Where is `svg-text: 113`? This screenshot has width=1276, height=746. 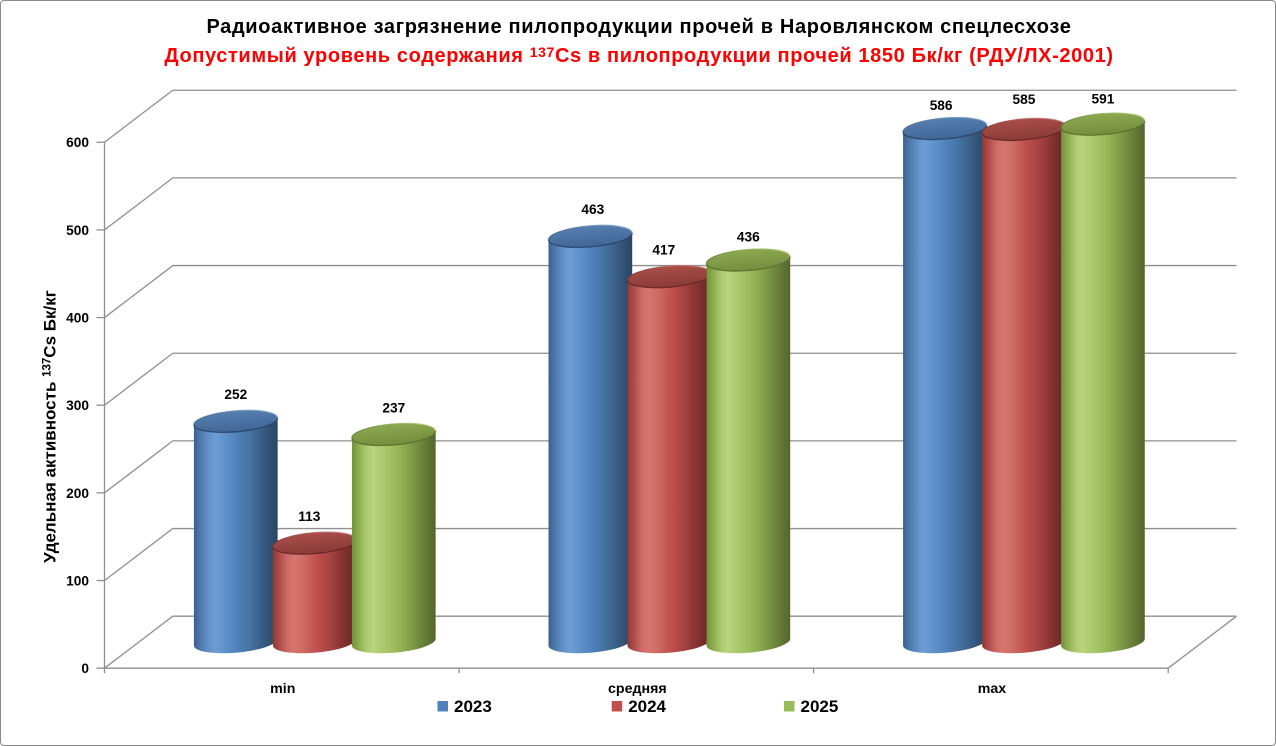
svg-text: 113 is located at coordinates (309, 516).